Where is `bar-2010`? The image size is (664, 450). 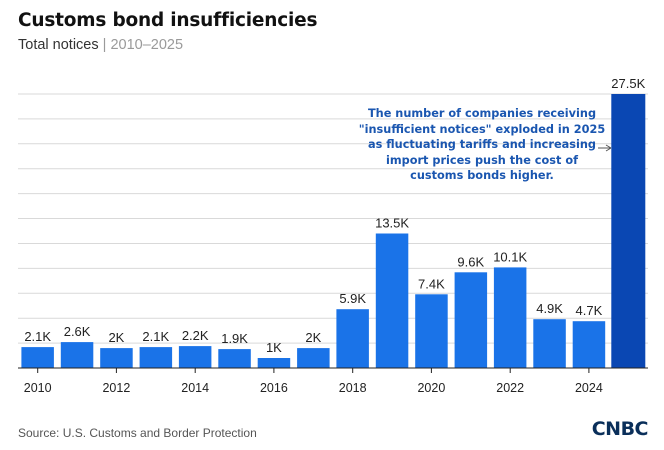 bar-2010 is located at coordinates (37, 357).